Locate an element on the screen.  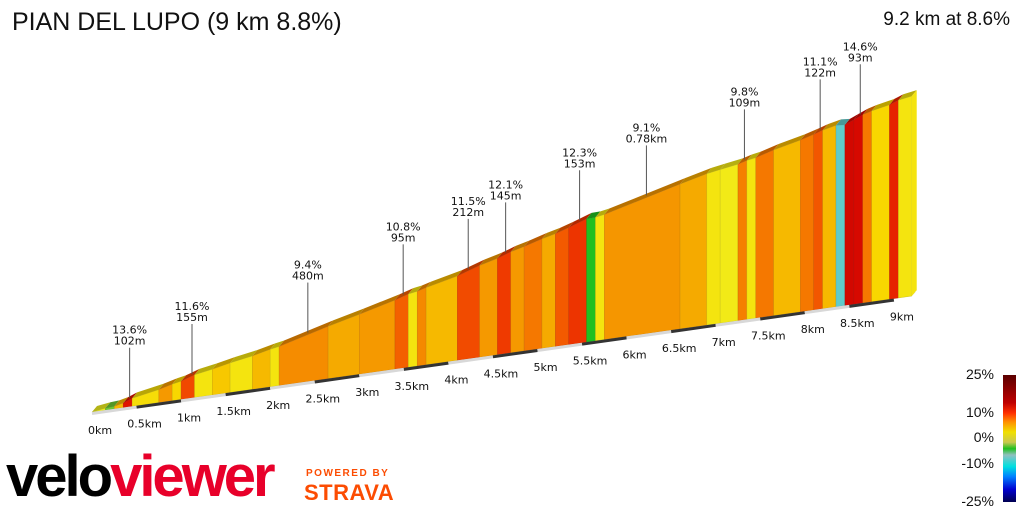
annotation-length: 0.78km is located at coordinates (647, 138).